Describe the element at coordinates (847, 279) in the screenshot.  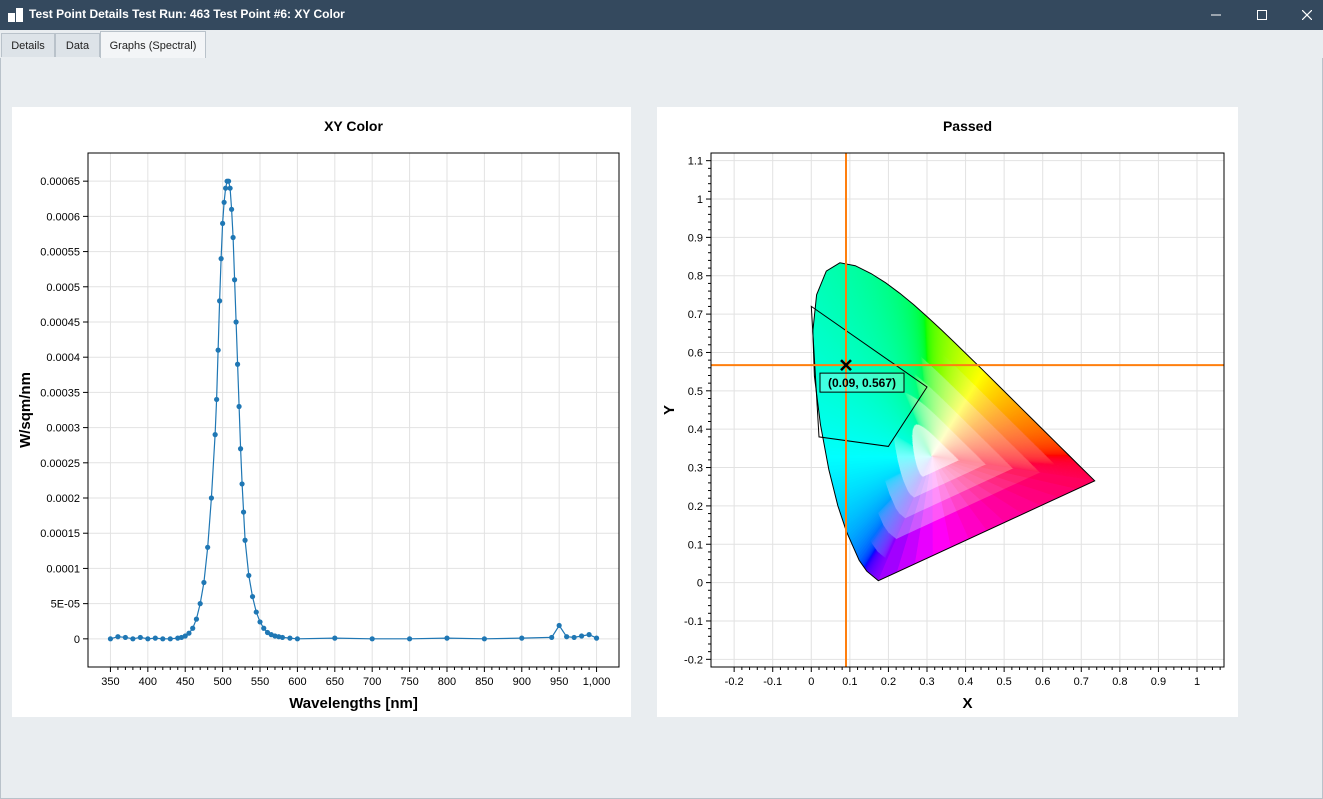
I see `gamut-cell` at that location.